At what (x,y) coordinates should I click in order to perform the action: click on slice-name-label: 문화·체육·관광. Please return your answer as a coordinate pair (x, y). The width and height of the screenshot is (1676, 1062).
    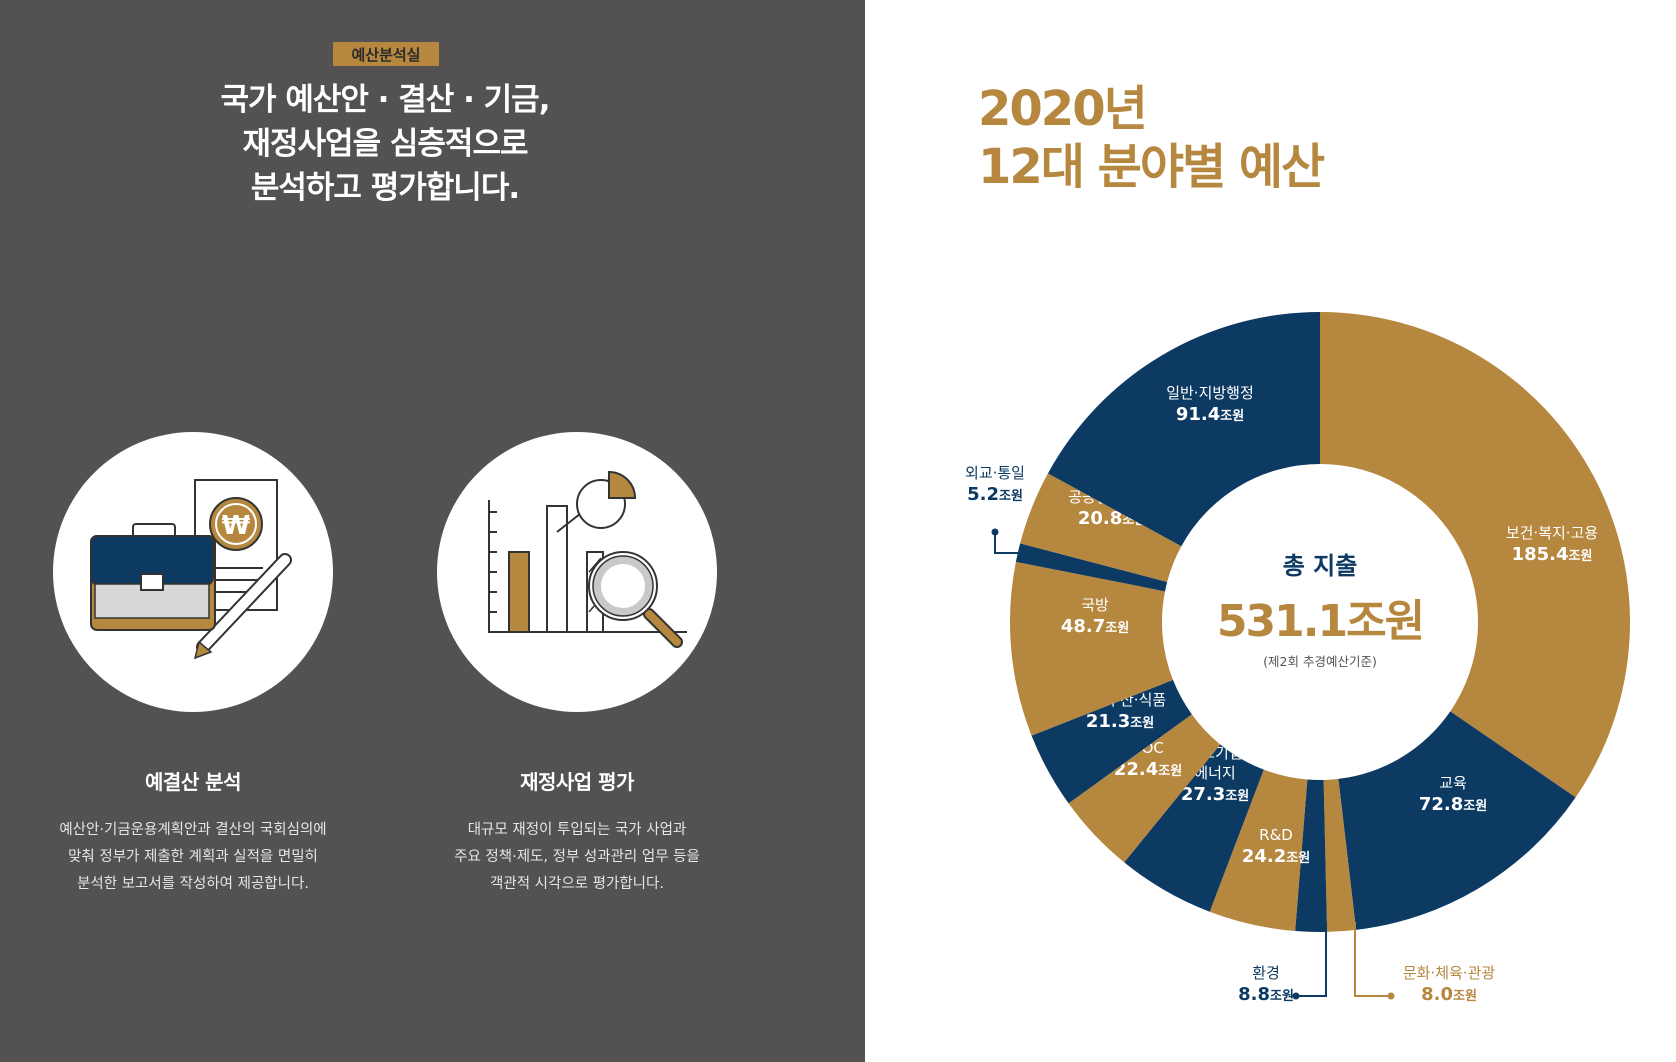
    Looking at the image, I should click on (1449, 973).